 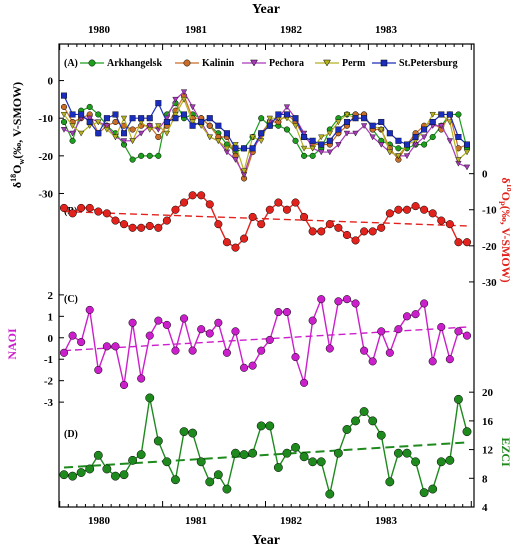 I want to click on panel-b-y-tick-label: -20, so click(x=489, y=247).